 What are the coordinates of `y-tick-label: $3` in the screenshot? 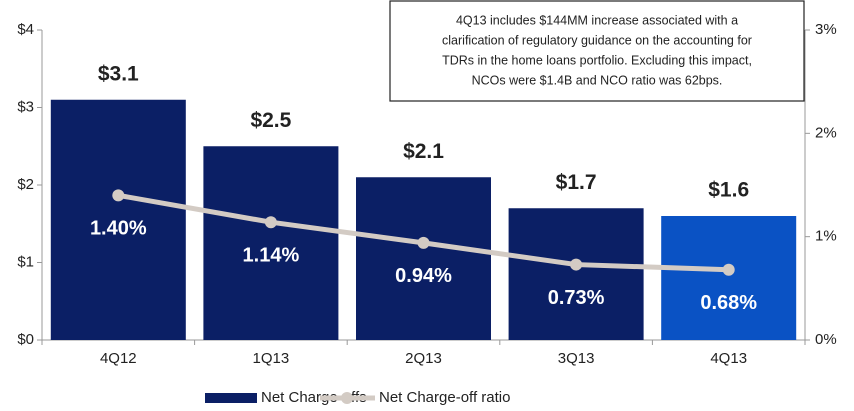 It's located at (25, 106).